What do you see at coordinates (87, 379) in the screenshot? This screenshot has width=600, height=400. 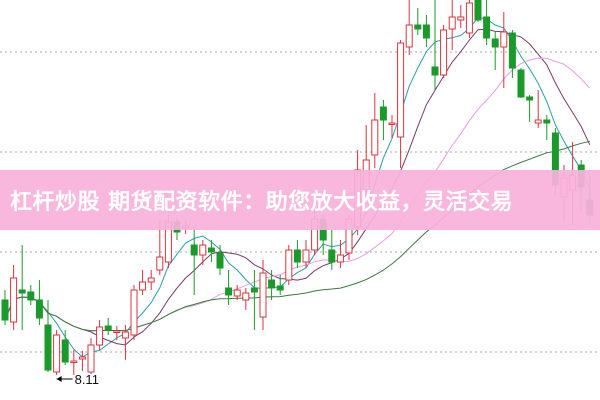 I see `low-price-label: 8.11` at bounding box center [87, 379].